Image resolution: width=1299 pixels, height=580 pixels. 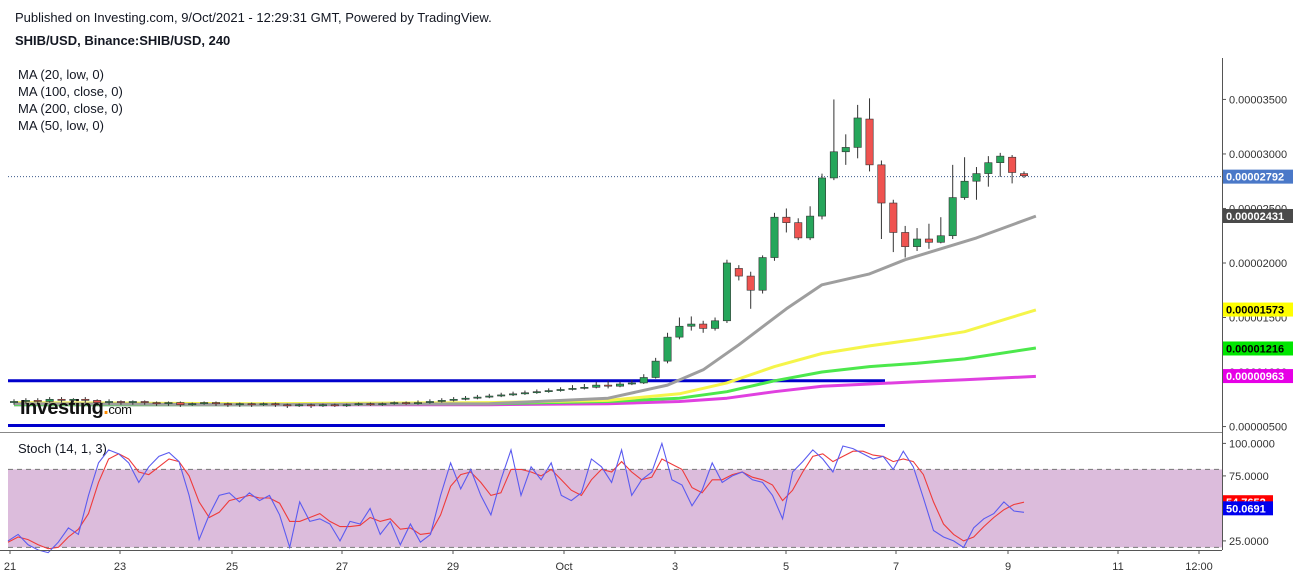 I want to click on ma-line-ma50, so click(x=525, y=357).